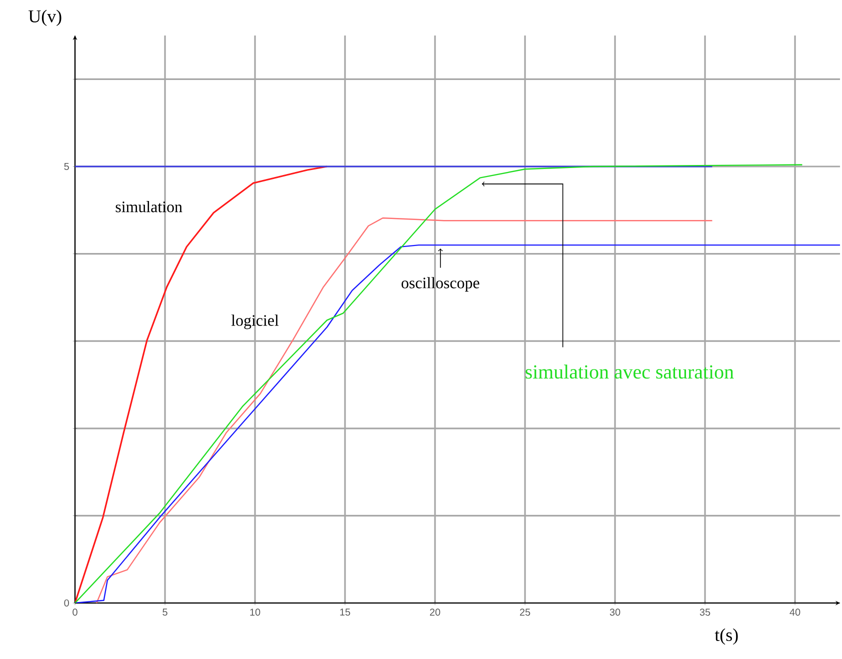 This screenshot has width=842, height=659. I want to click on x-axis-title: t(s), so click(726, 636).